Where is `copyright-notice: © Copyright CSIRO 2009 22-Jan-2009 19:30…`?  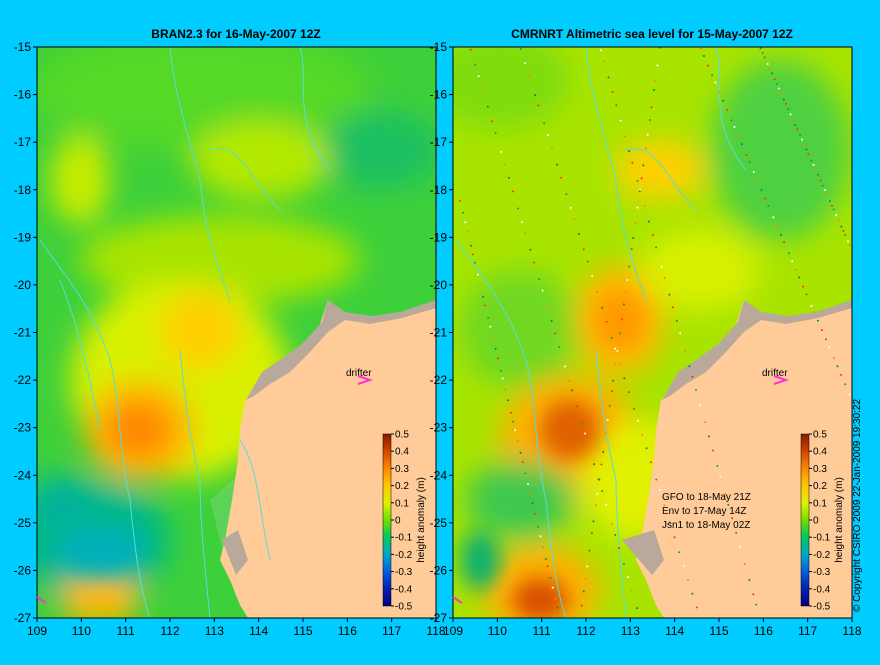 copyright-notice: © Copyright CSIRO 2009 22-Jan-2009 19:30… is located at coordinates (857, 505).